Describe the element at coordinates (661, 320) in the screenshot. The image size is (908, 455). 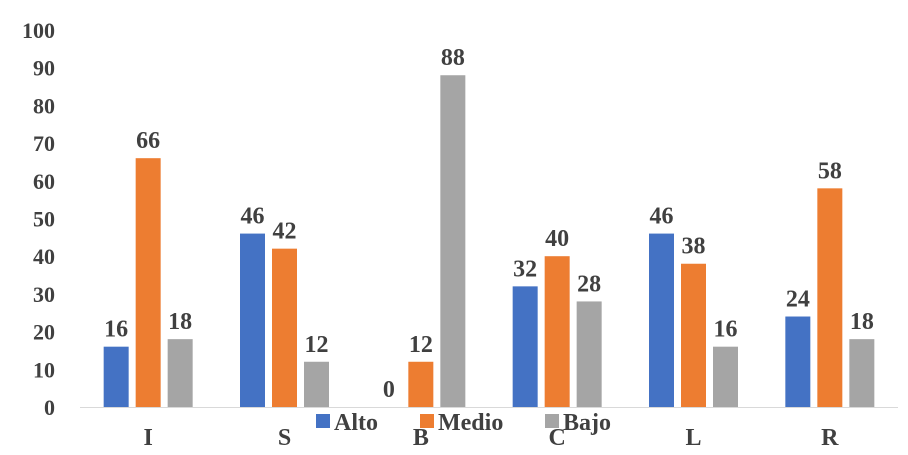
I see `bar-alto-l` at that location.